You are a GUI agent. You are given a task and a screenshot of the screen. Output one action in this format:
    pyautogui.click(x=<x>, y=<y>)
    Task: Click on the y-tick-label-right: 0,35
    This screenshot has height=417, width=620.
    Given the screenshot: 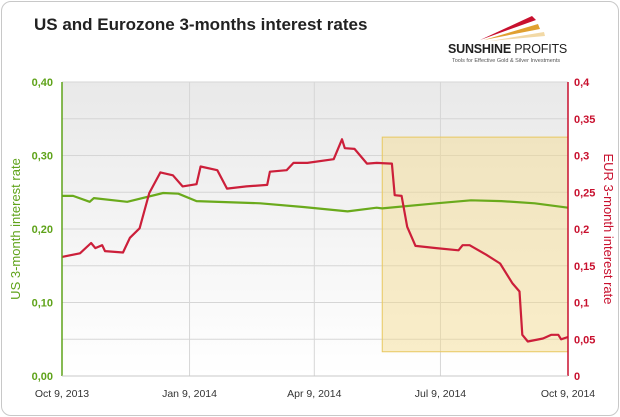 What is the action you would take?
    pyautogui.click(x=584, y=120)
    